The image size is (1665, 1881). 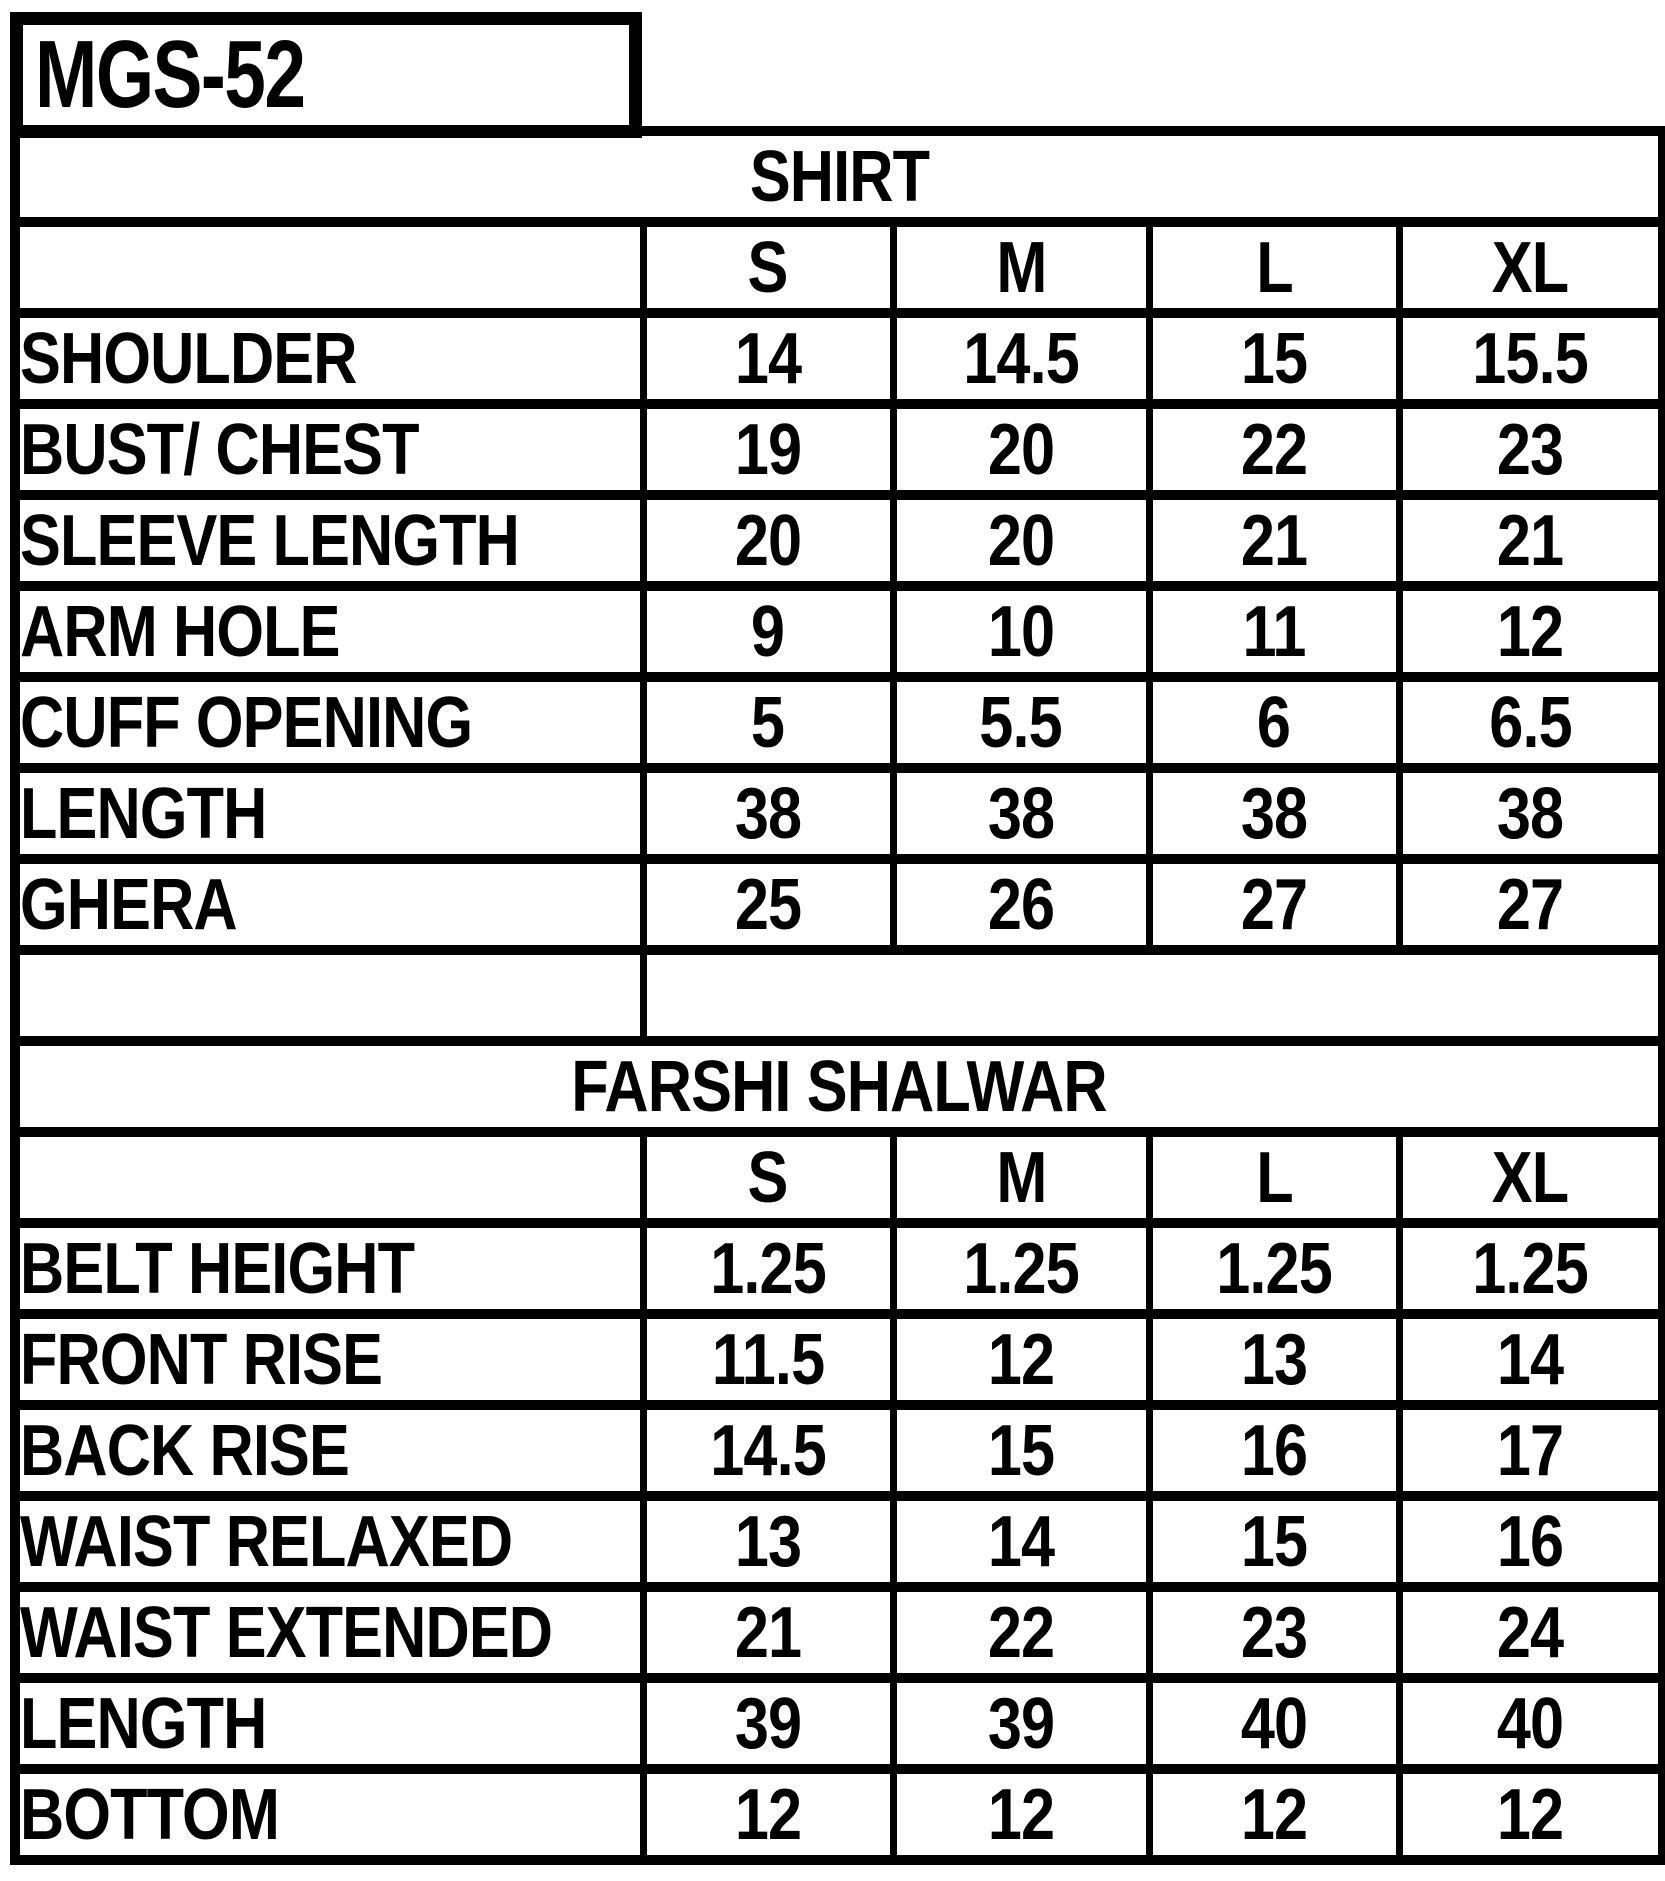 I want to click on value-shirt-ghera-l: 27, so click(x=1274, y=904).